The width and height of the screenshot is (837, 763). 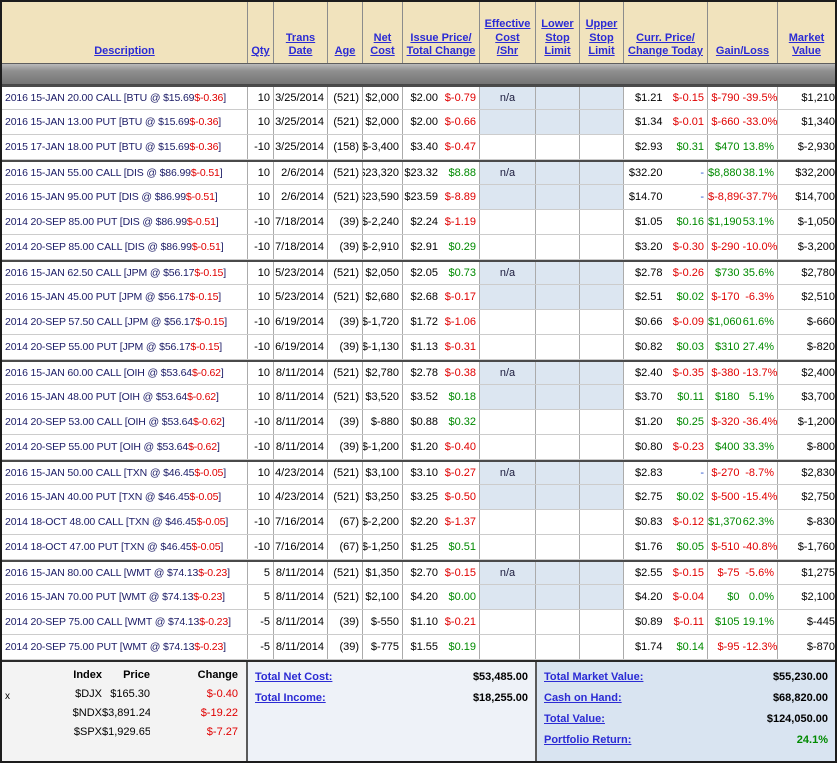 What do you see at coordinates (666, 473) in the screenshot?
I see `current-price-cell: $2.83 -` at bounding box center [666, 473].